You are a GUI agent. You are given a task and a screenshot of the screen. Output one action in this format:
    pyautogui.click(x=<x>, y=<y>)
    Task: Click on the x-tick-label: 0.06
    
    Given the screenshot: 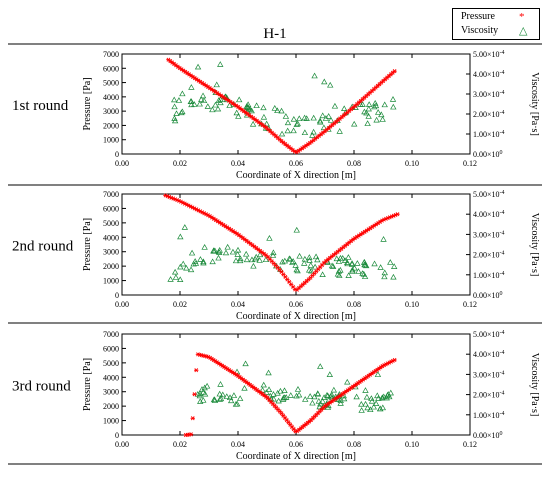 What is the action you would take?
    pyautogui.click(x=296, y=163)
    